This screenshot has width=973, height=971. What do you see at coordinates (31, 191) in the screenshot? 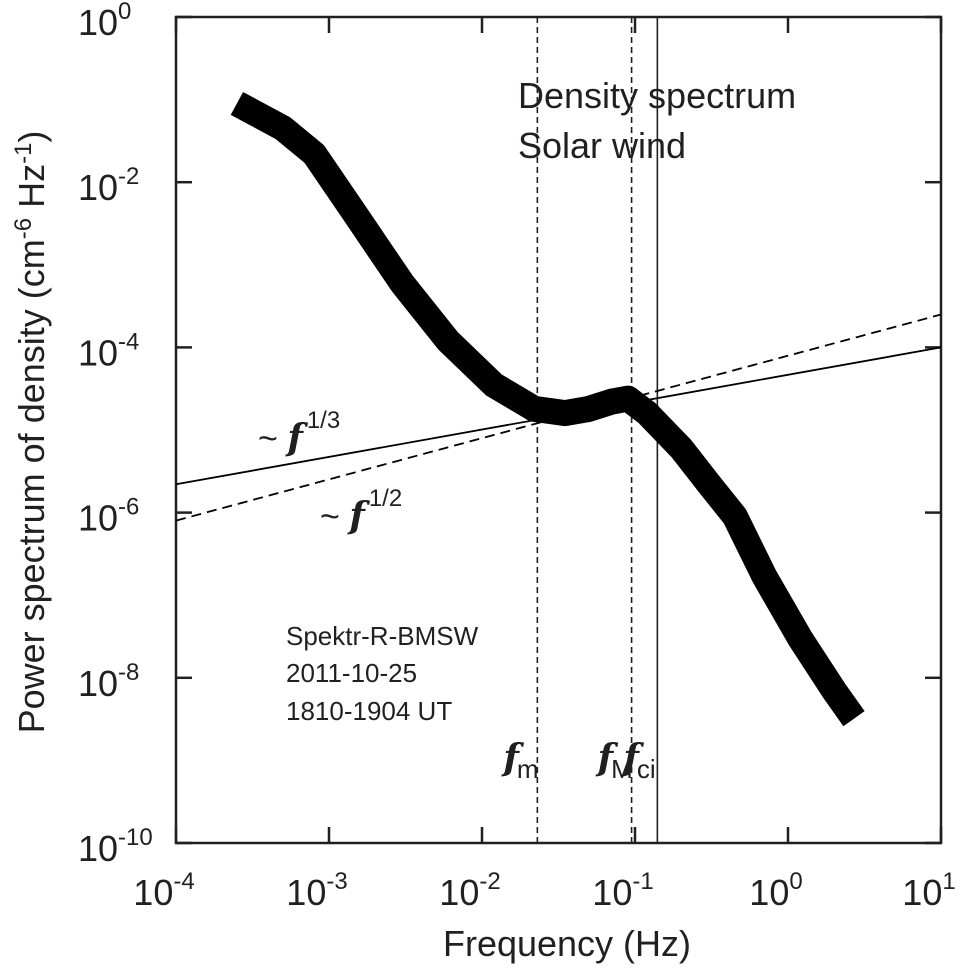
I see `y-axis-label-mid: Hz` at bounding box center [31, 191].